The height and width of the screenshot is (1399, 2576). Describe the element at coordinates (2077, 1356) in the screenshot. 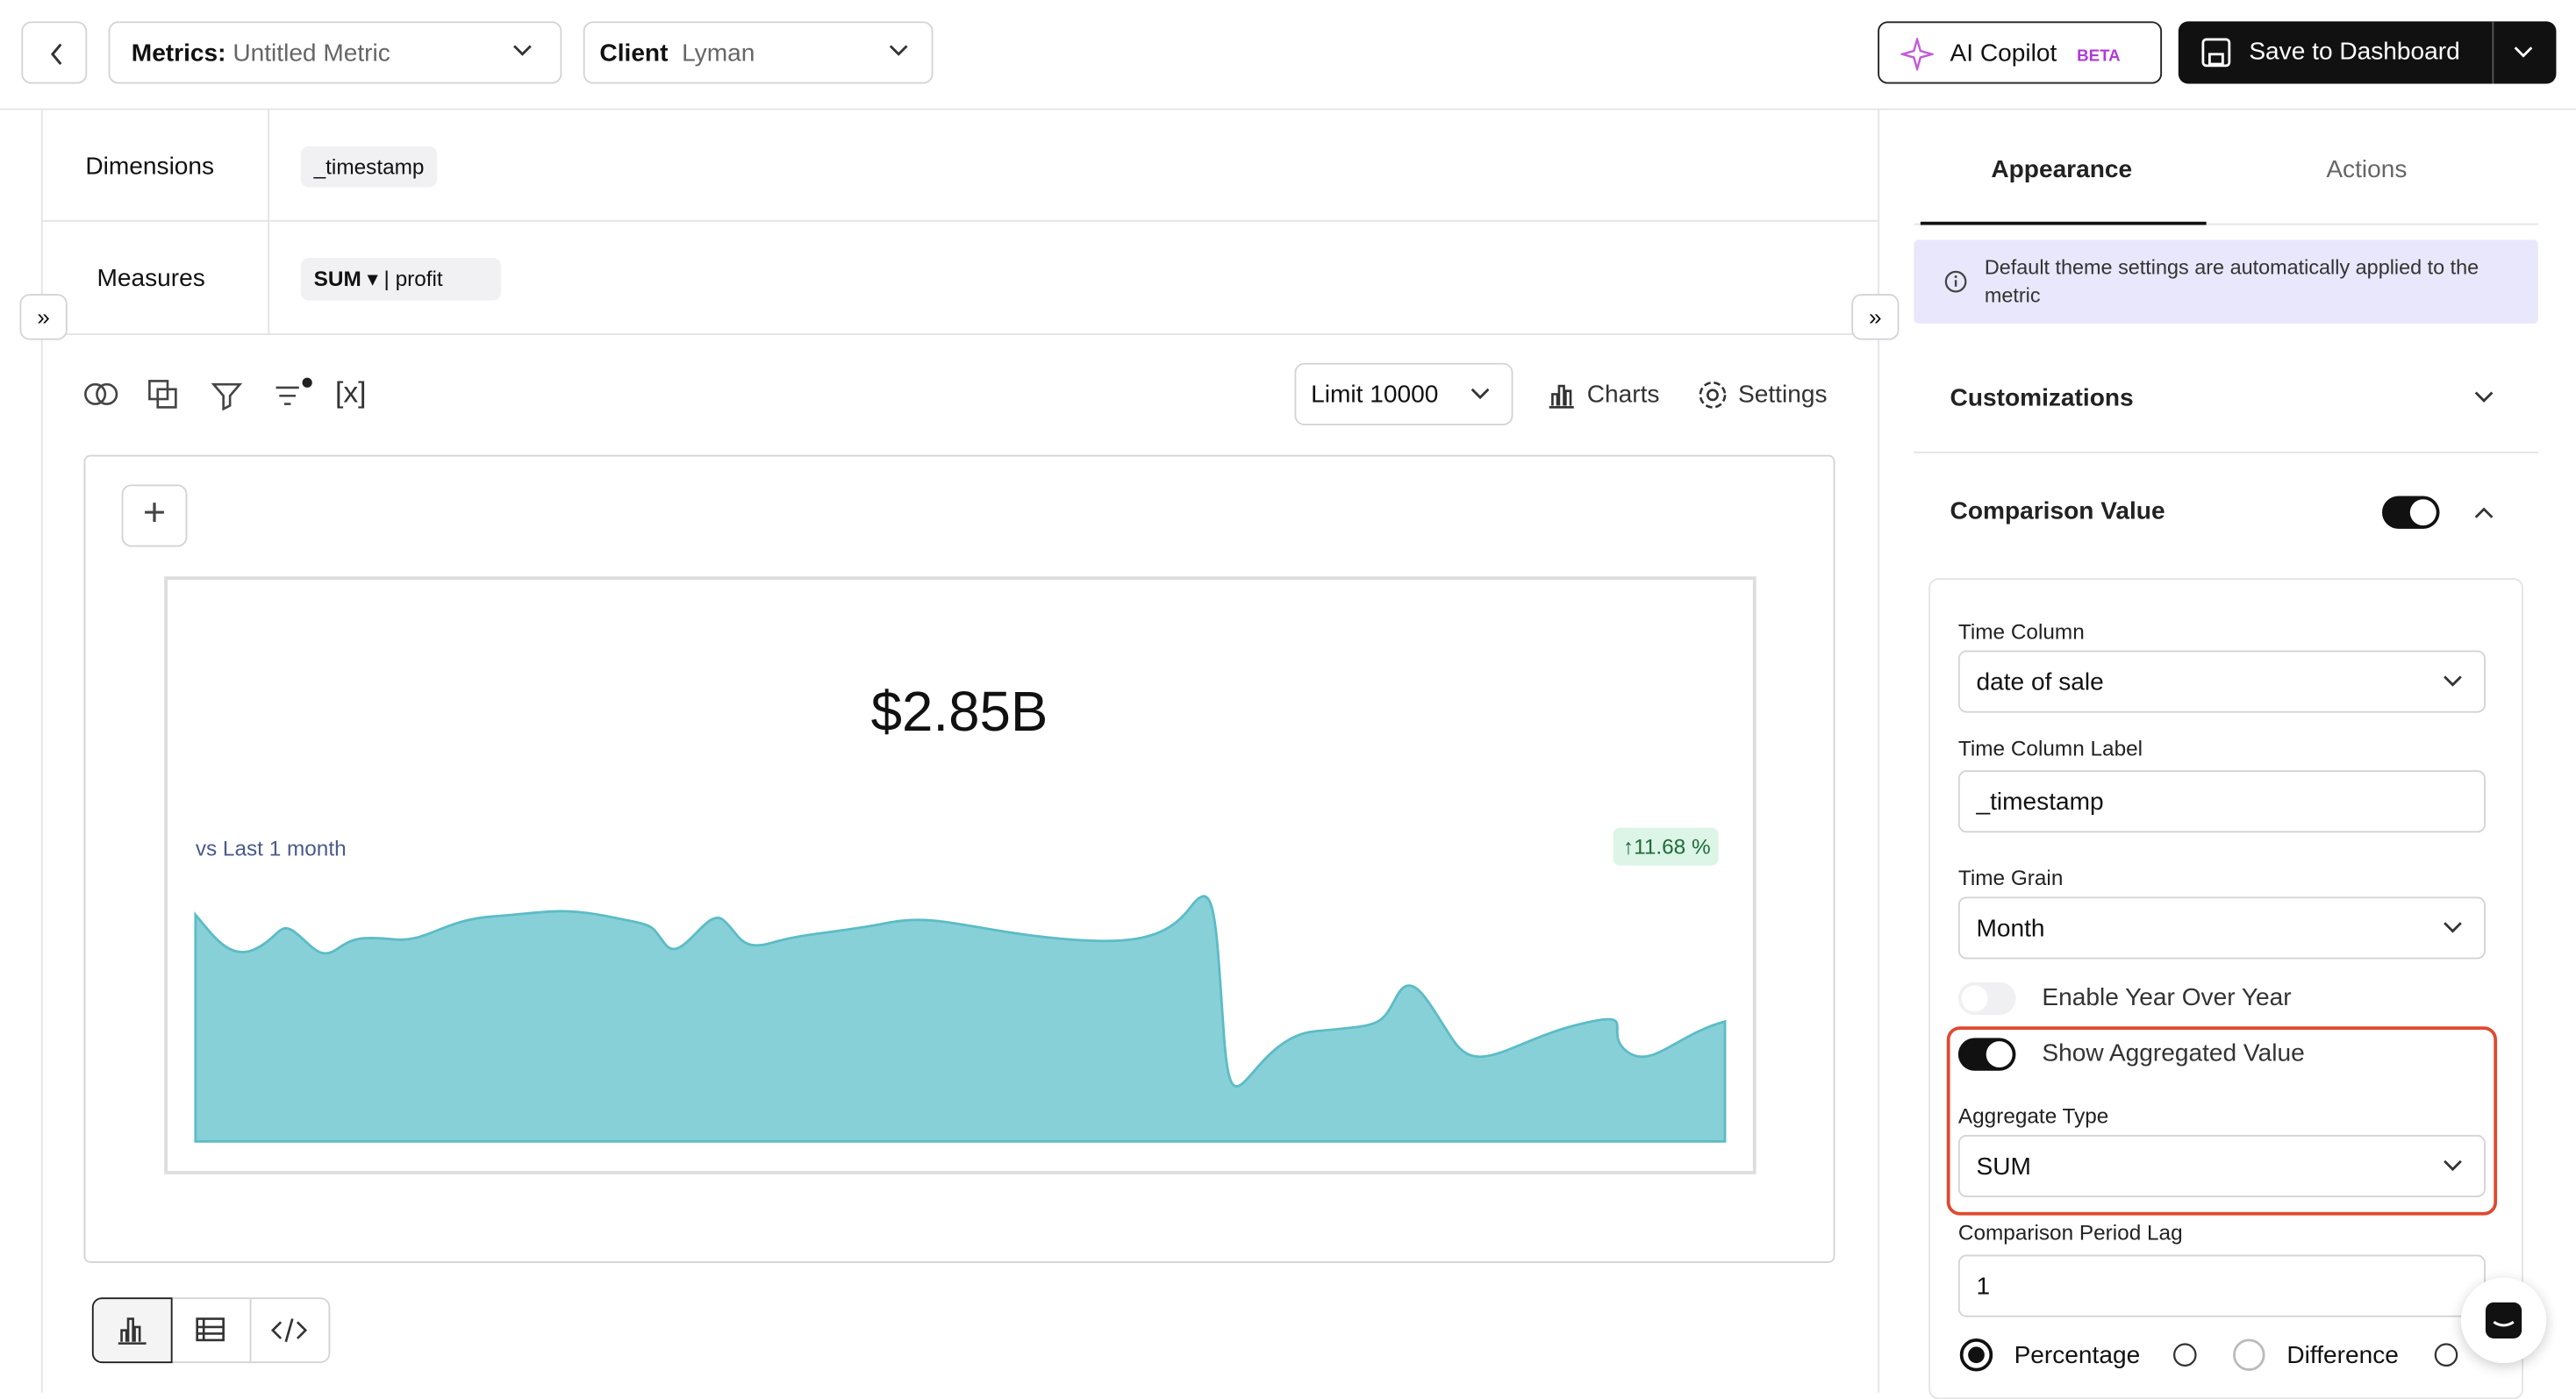

I see `radio-label: Percentage` at that location.